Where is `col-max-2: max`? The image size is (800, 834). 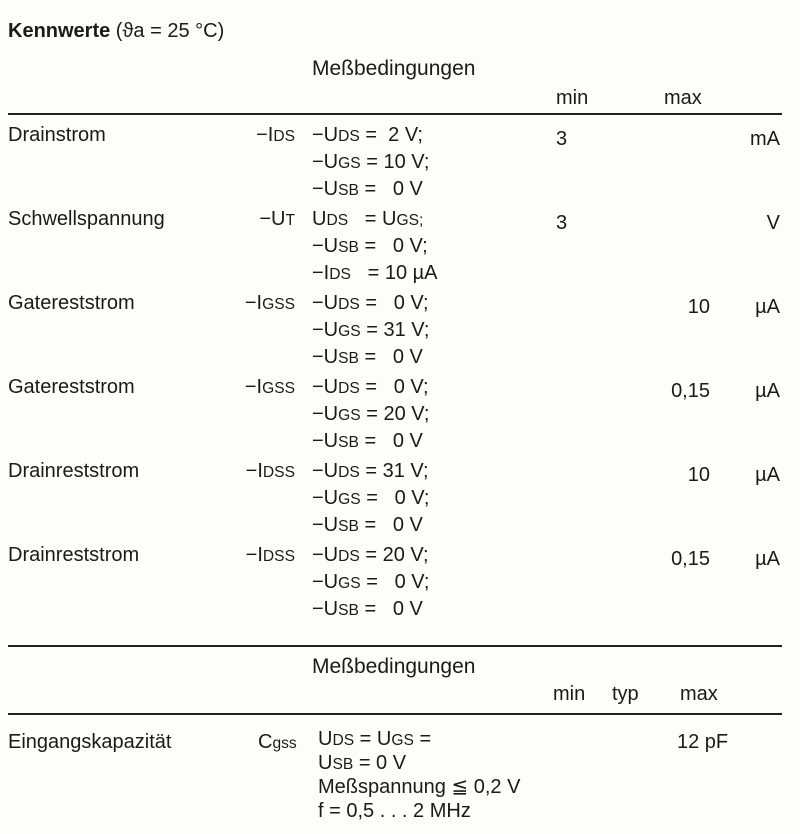 col-max-2: max is located at coordinates (699, 694).